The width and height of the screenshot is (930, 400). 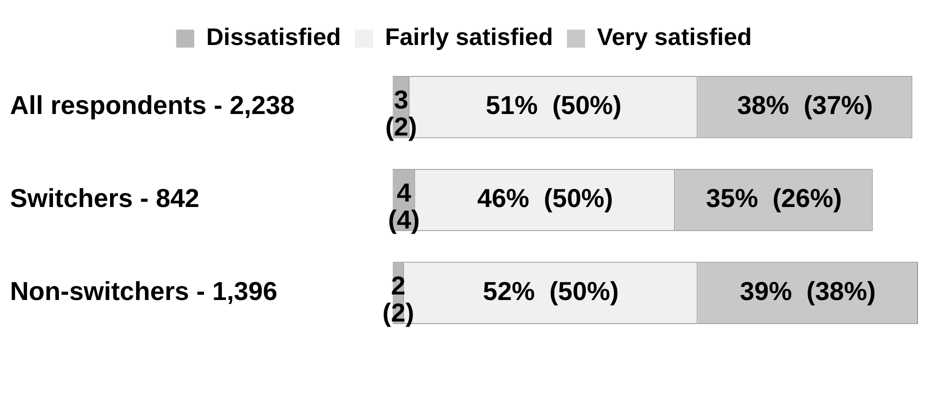 I want to click on data-label: 4 (4), so click(x=404, y=206).